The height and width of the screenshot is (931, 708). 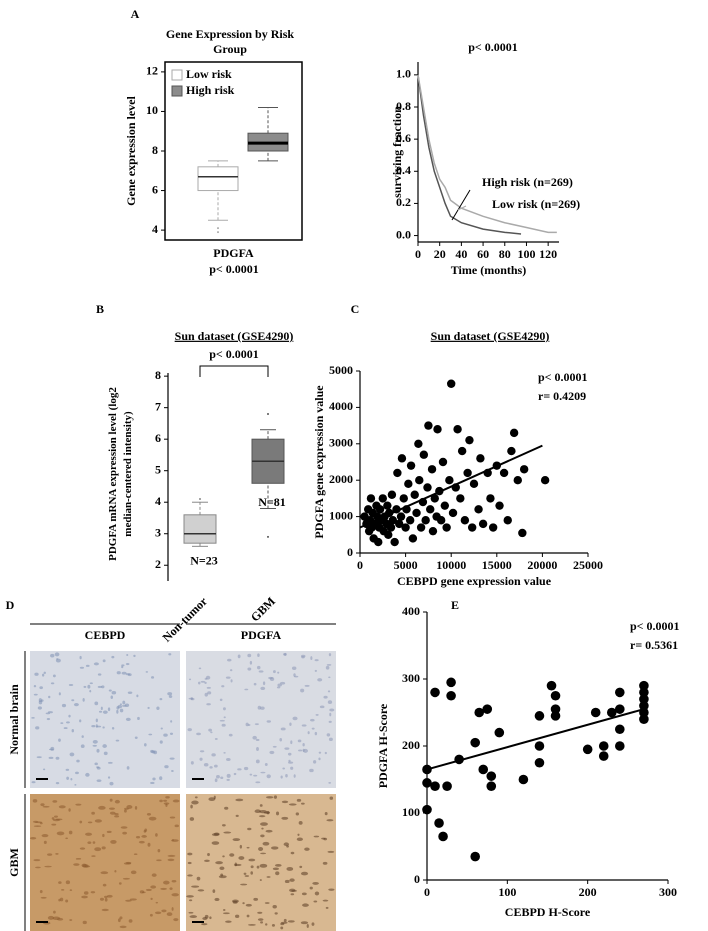 I want to click on x-tick-label: 100, so click(x=526, y=254).